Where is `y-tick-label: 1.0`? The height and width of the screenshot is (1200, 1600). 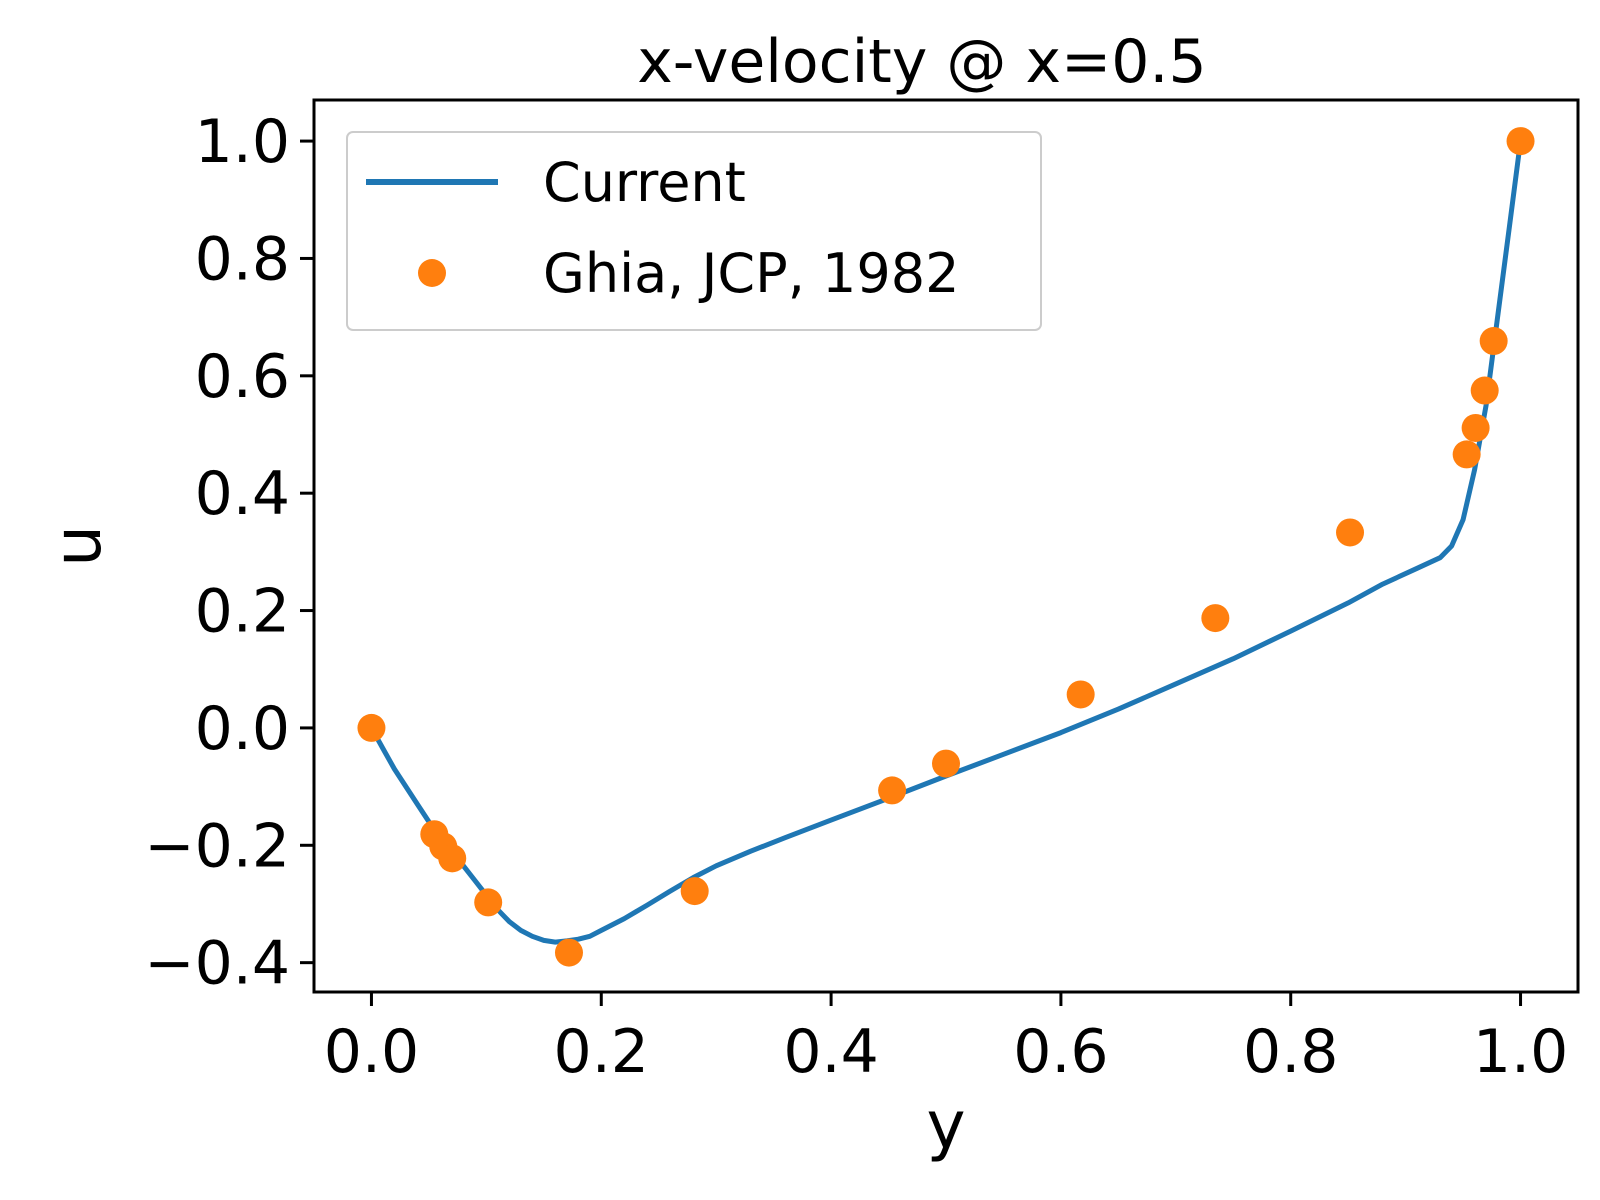
y-tick-label: 1.0 is located at coordinates (242, 142).